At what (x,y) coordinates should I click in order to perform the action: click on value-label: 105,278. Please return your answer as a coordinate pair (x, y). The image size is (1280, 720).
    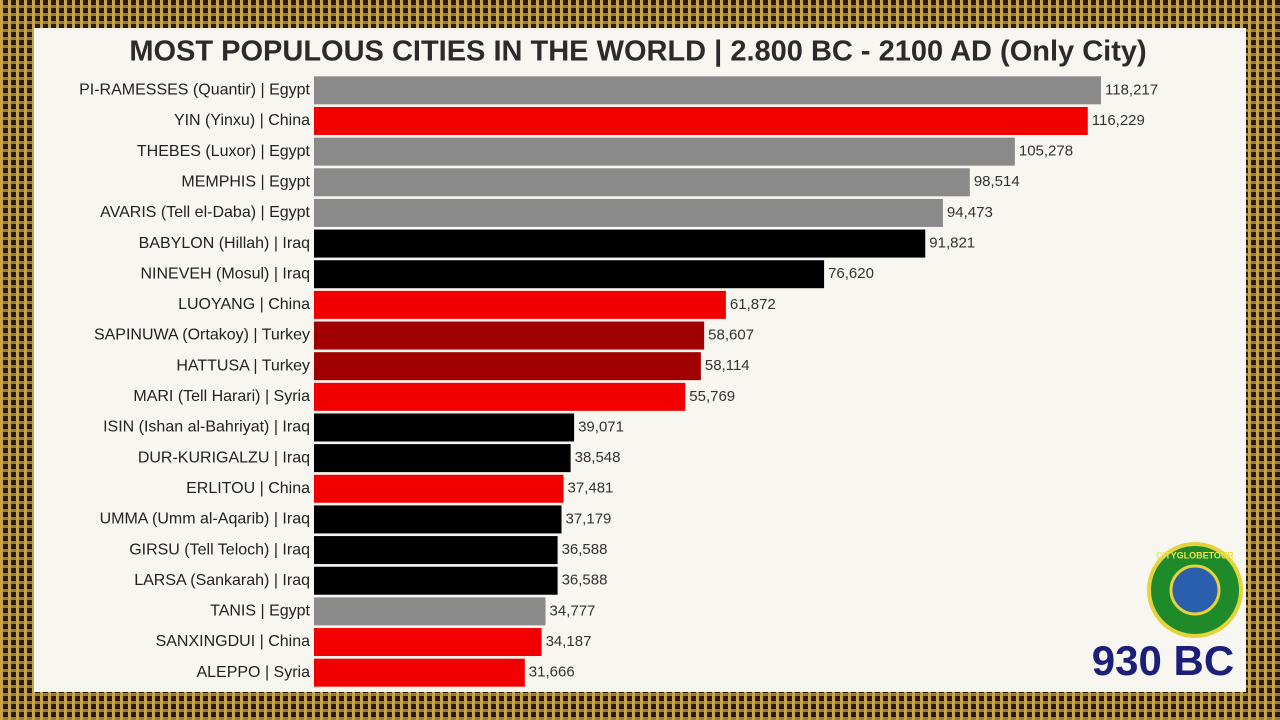
    Looking at the image, I should click on (1046, 151).